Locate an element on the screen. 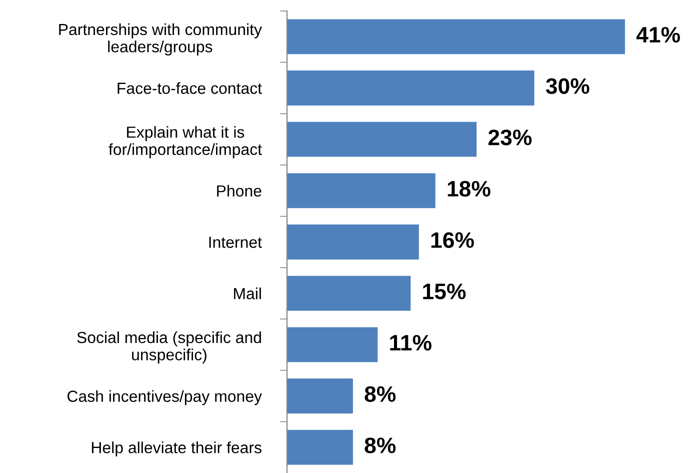 Image resolution: width=700 pixels, height=473 pixels. y-tick-label: Internet is located at coordinates (235, 242).